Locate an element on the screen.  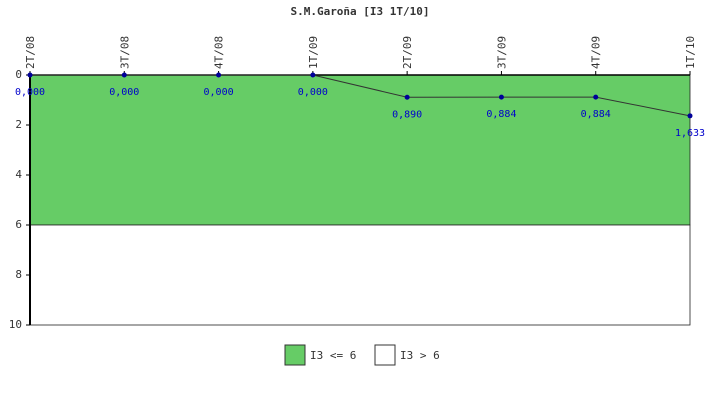
y-tick-label: 2 is located at coordinates (18, 124).